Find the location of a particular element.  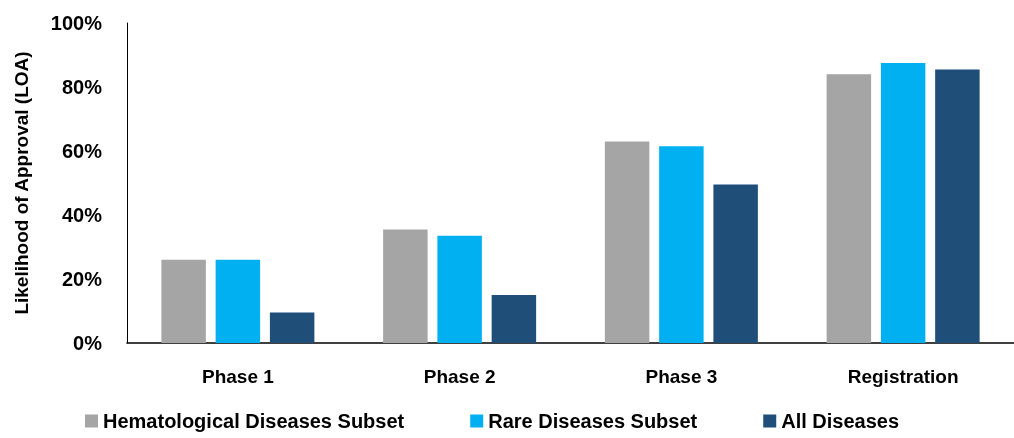

x-tick-label: Phase 1 is located at coordinates (238, 376).